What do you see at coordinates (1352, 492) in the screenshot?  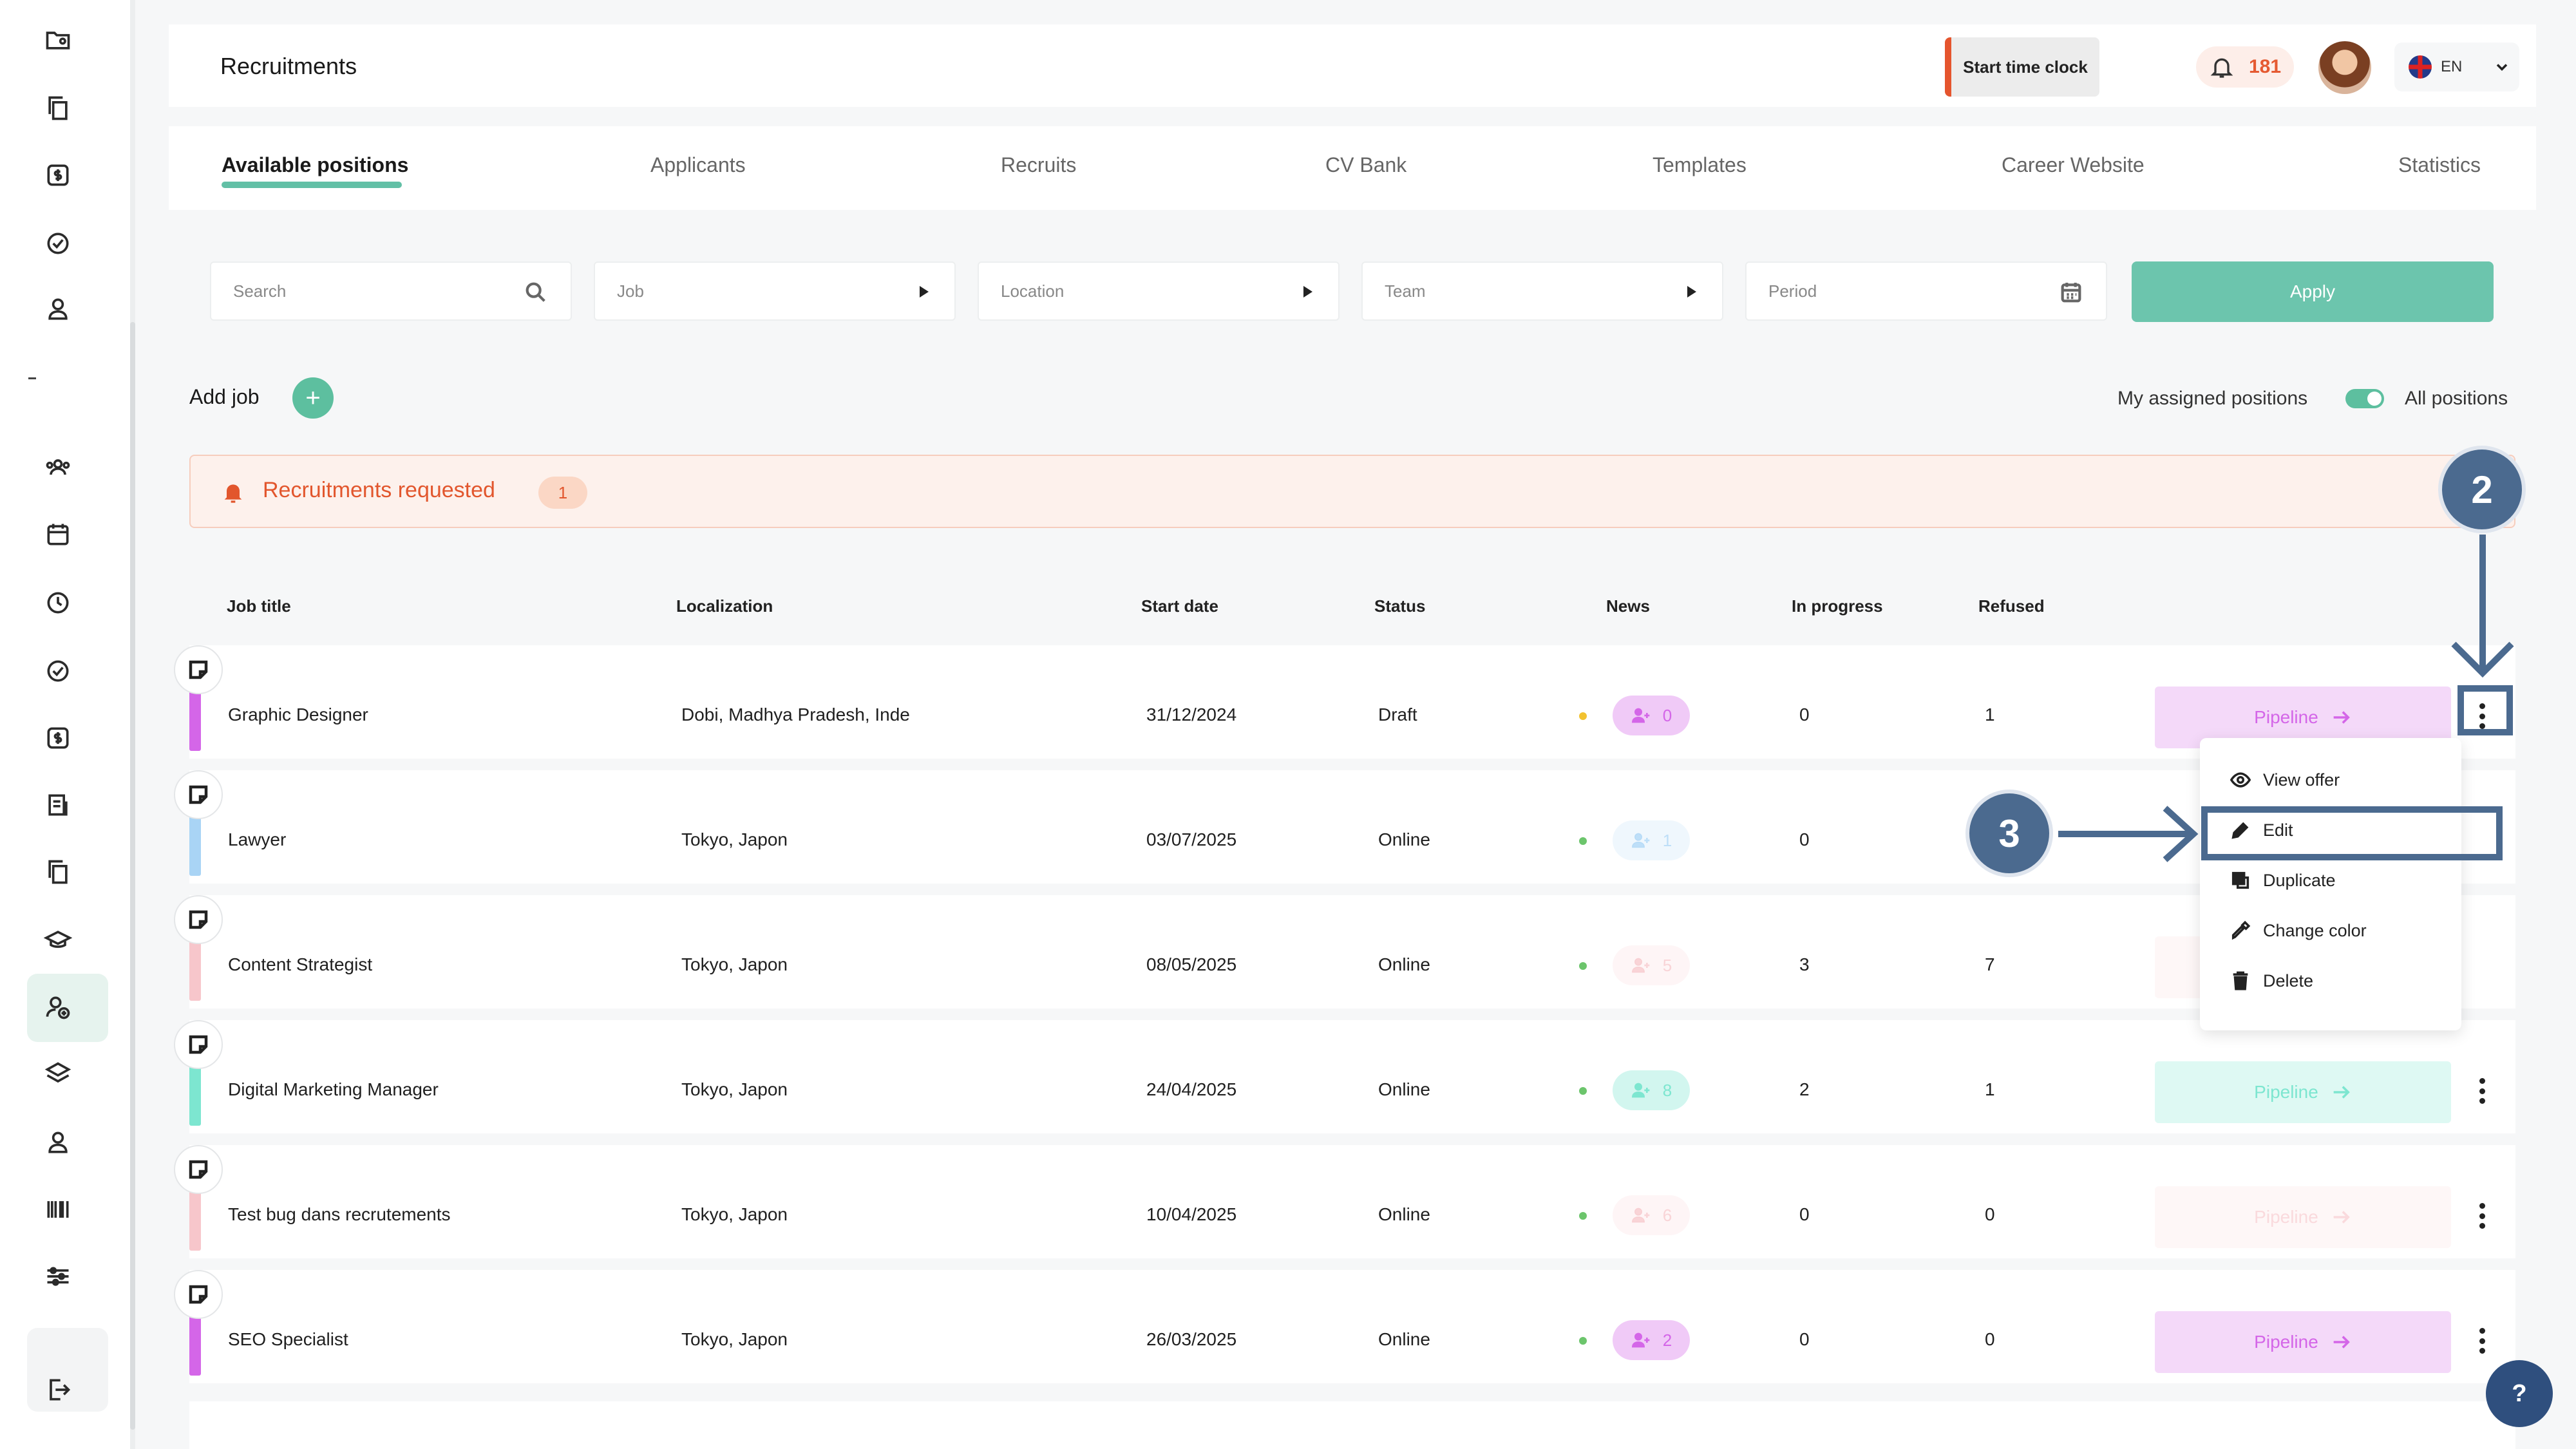 I see `recruitments-requested-banner: Recruitments requested 1` at bounding box center [1352, 492].